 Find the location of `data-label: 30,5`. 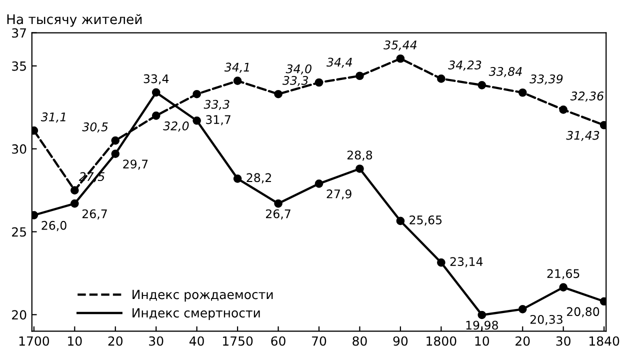

data-label: 30,5 is located at coordinates (95, 127).